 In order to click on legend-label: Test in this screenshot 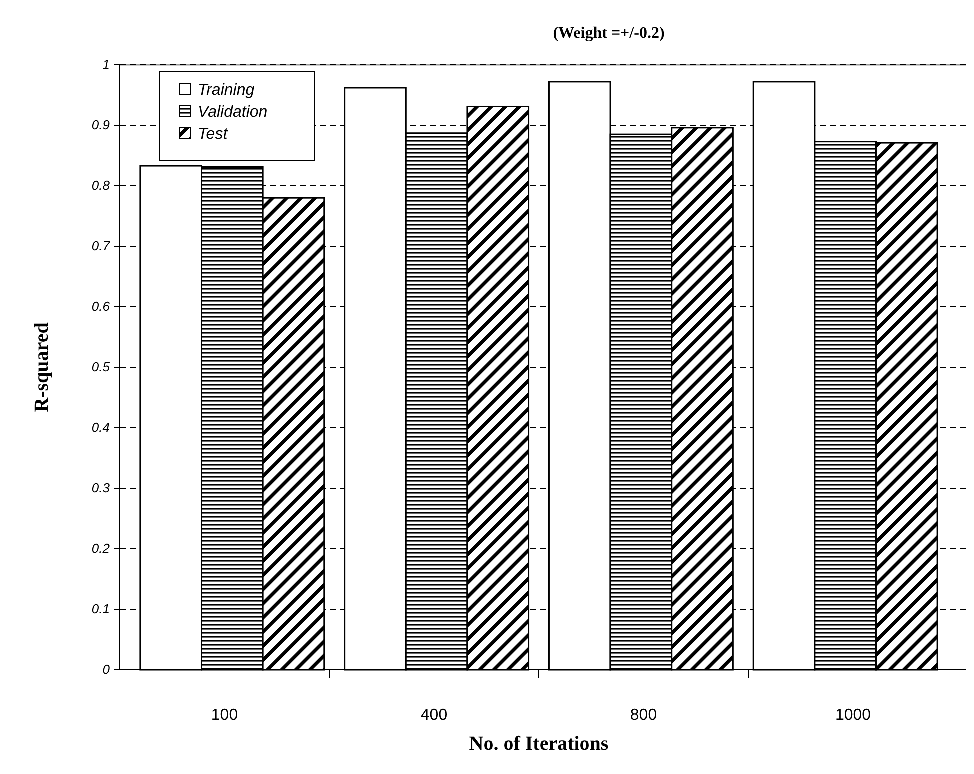, I will do `click(213, 134)`.